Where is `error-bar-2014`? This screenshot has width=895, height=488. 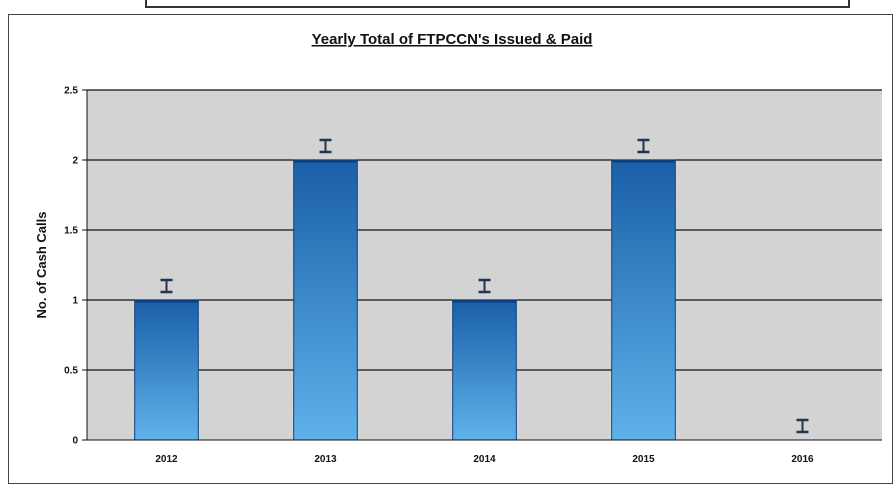 error-bar-2014 is located at coordinates (484, 286).